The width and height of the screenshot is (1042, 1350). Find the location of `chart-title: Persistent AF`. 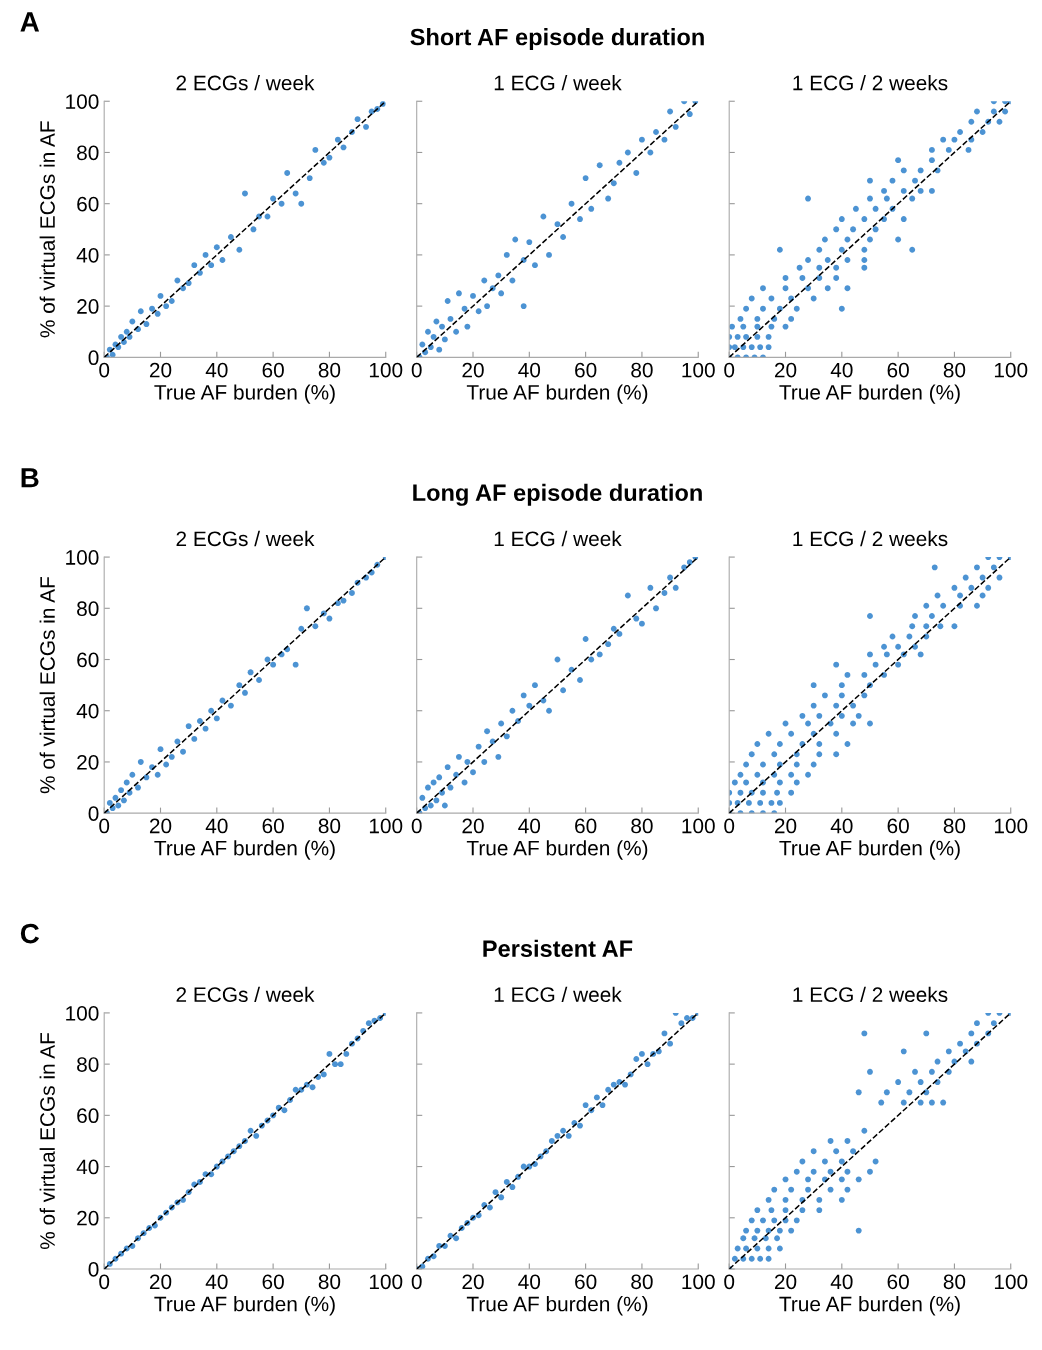

chart-title: Persistent AF is located at coordinates (558, 948).